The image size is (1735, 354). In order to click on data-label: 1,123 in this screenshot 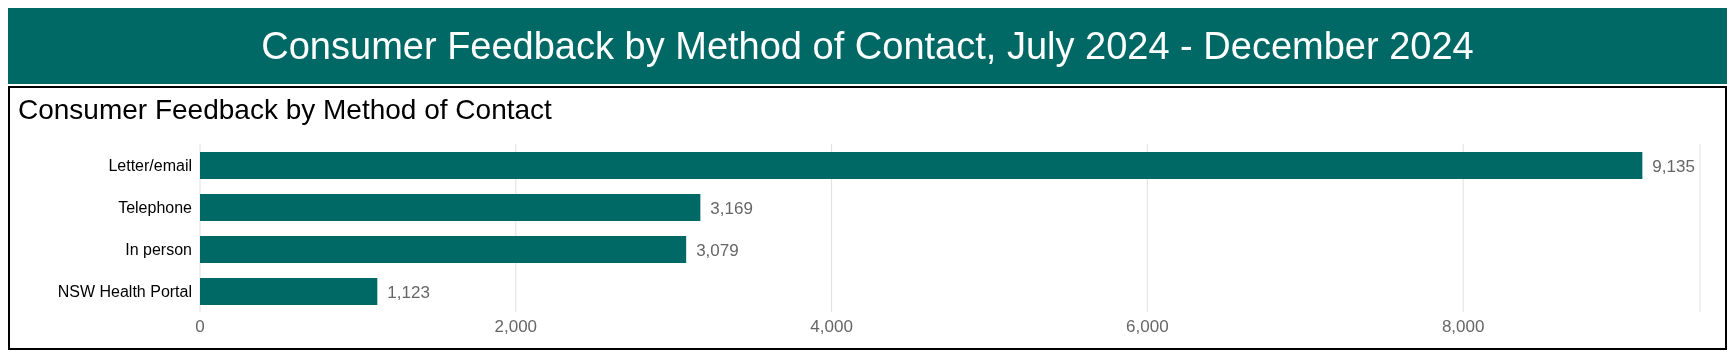, I will do `click(408, 292)`.